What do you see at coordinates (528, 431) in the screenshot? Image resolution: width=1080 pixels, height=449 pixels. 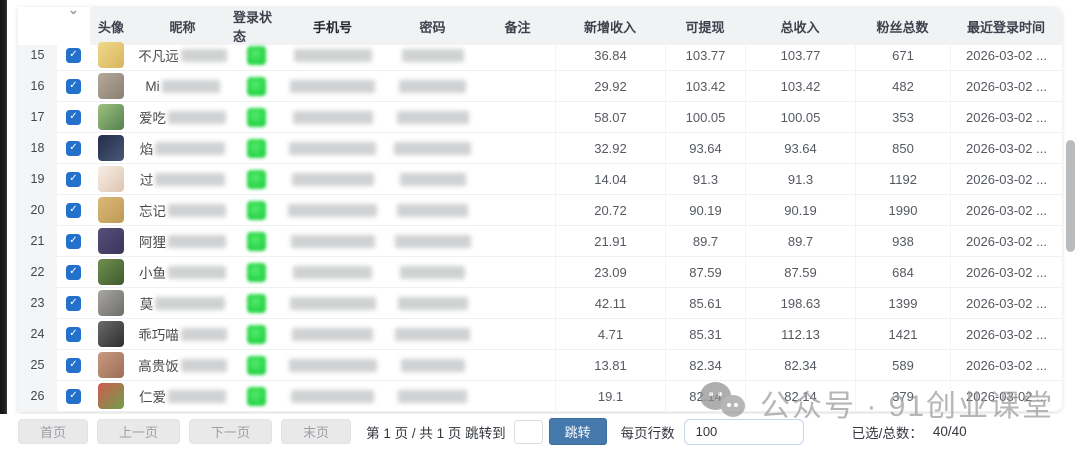 I see `jump-page-input` at bounding box center [528, 431].